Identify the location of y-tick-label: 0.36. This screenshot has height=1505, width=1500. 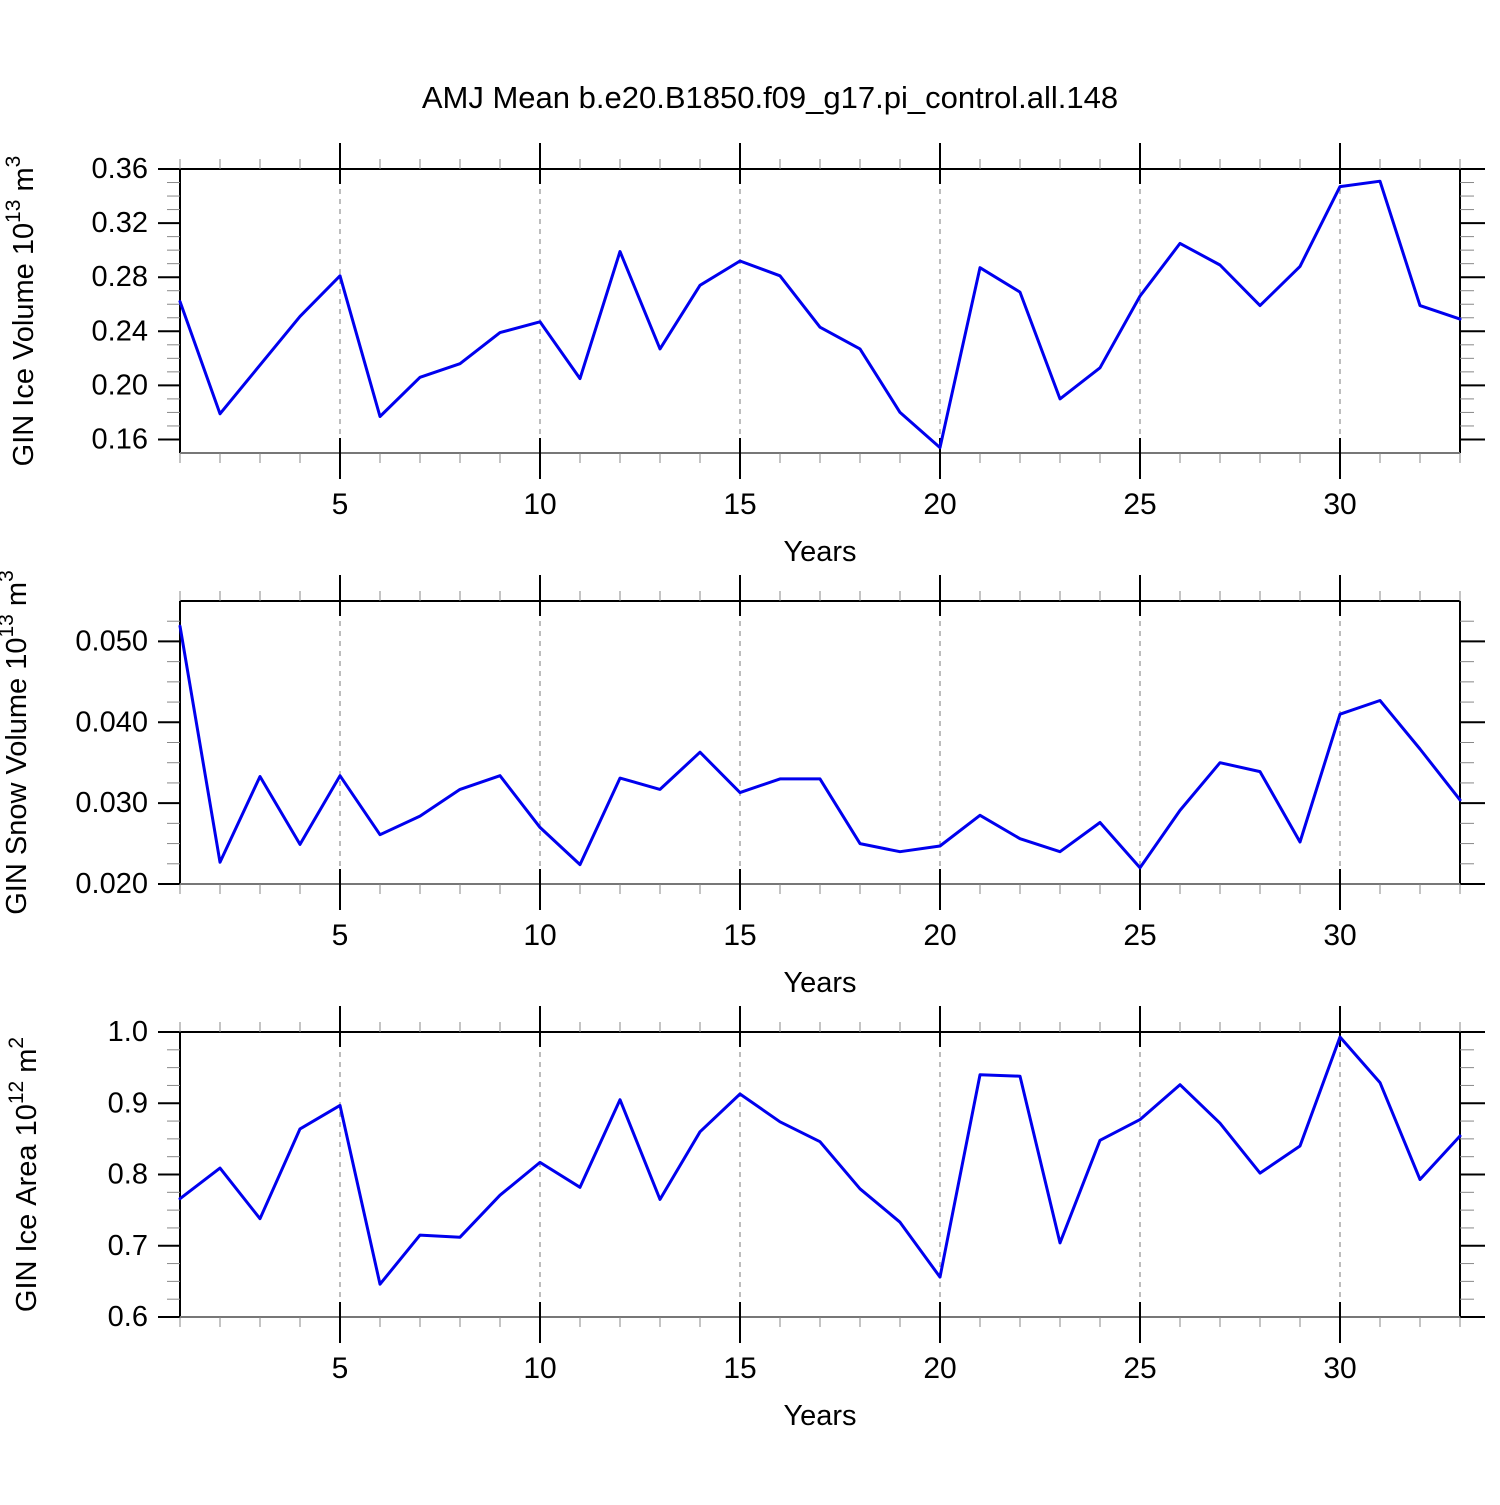
(120, 169).